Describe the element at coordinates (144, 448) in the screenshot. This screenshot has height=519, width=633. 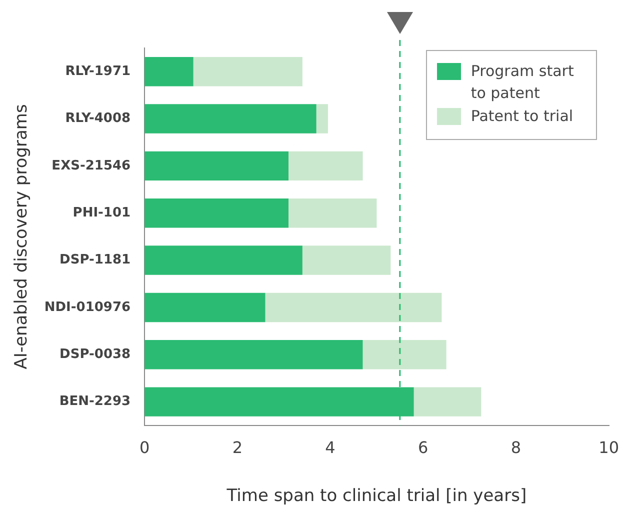
I see `x-tick-label: 0` at that location.